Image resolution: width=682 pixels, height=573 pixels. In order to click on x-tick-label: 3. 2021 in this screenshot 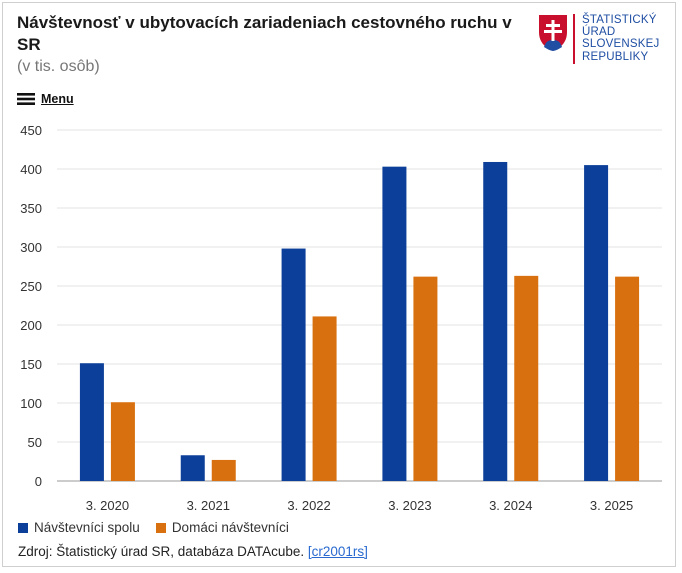, I will do `click(208, 505)`.